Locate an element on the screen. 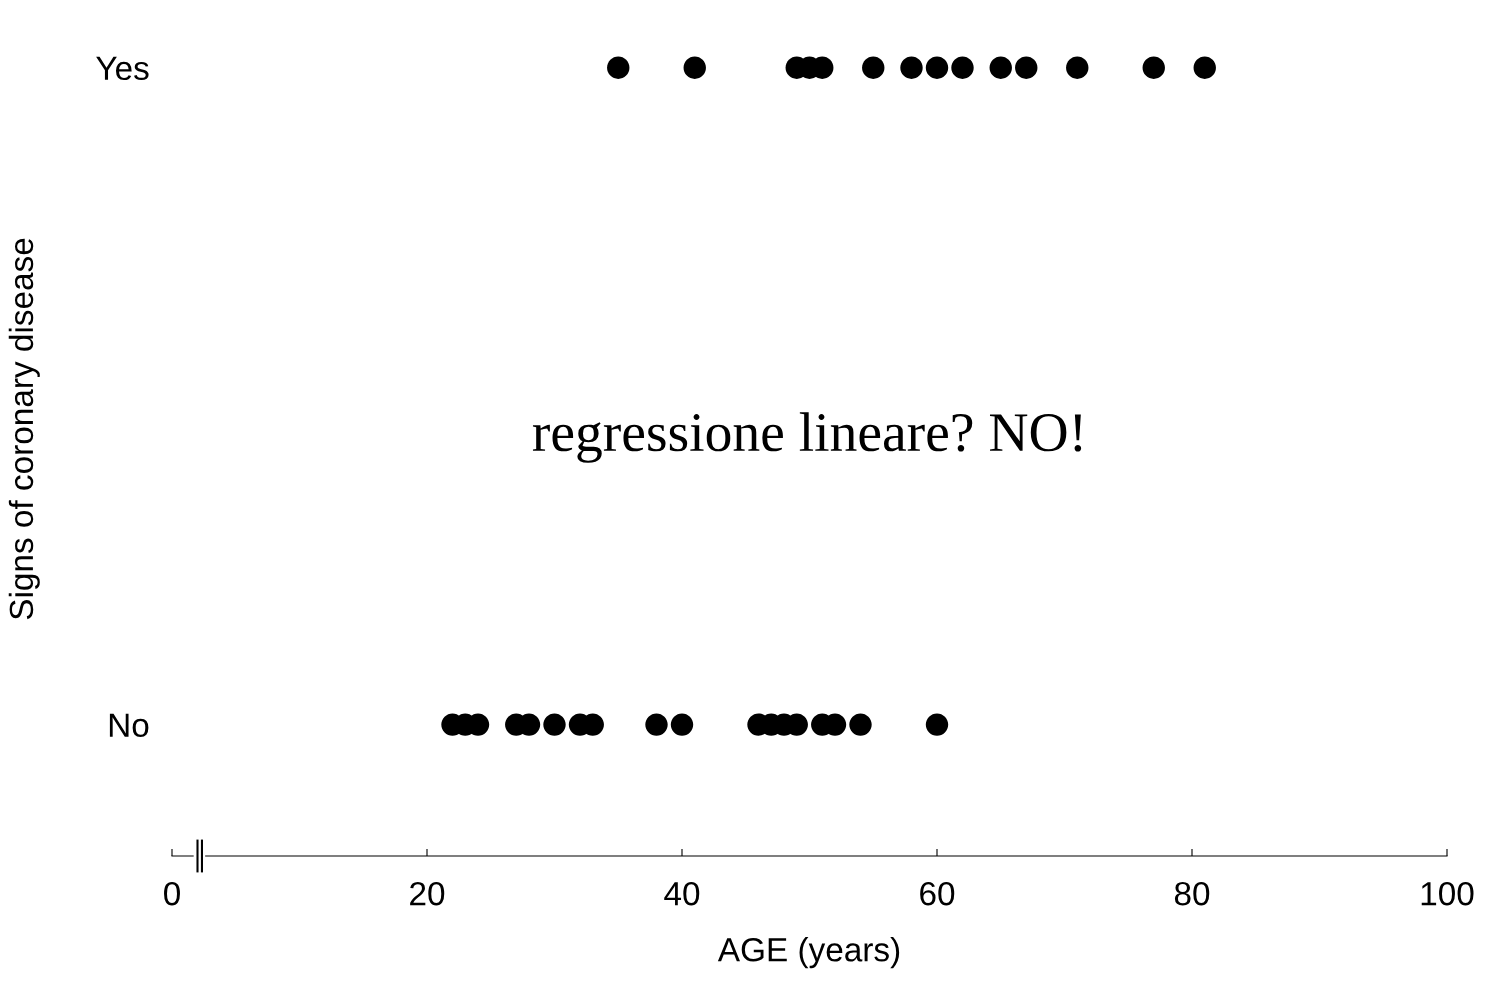 Image resolution: width=1504 pixels, height=996 pixels. x-tick-label: 80 is located at coordinates (1192, 893).